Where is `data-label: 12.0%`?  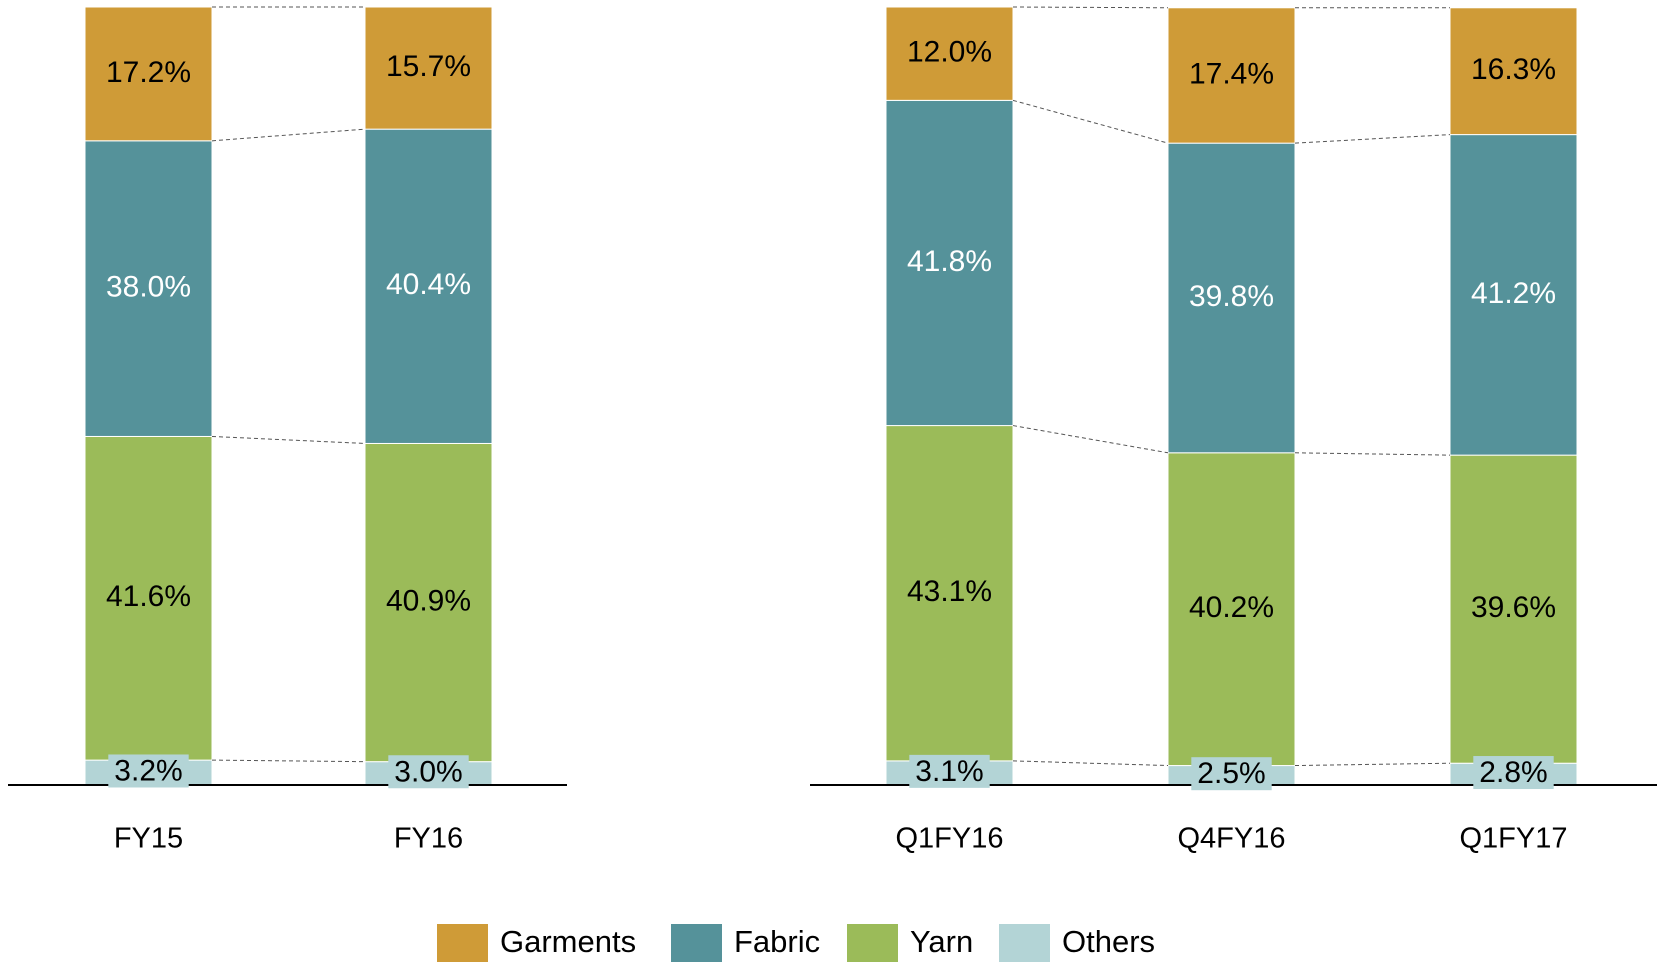 data-label: 12.0% is located at coordinates (949, 52).